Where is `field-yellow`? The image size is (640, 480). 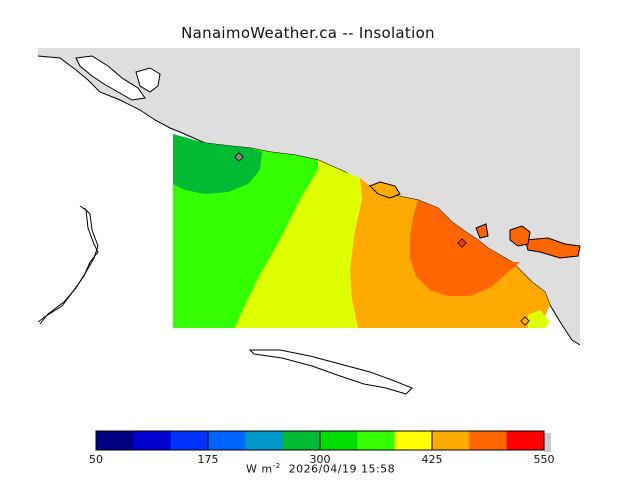 field-yellow is located at coordinates (298, 244).